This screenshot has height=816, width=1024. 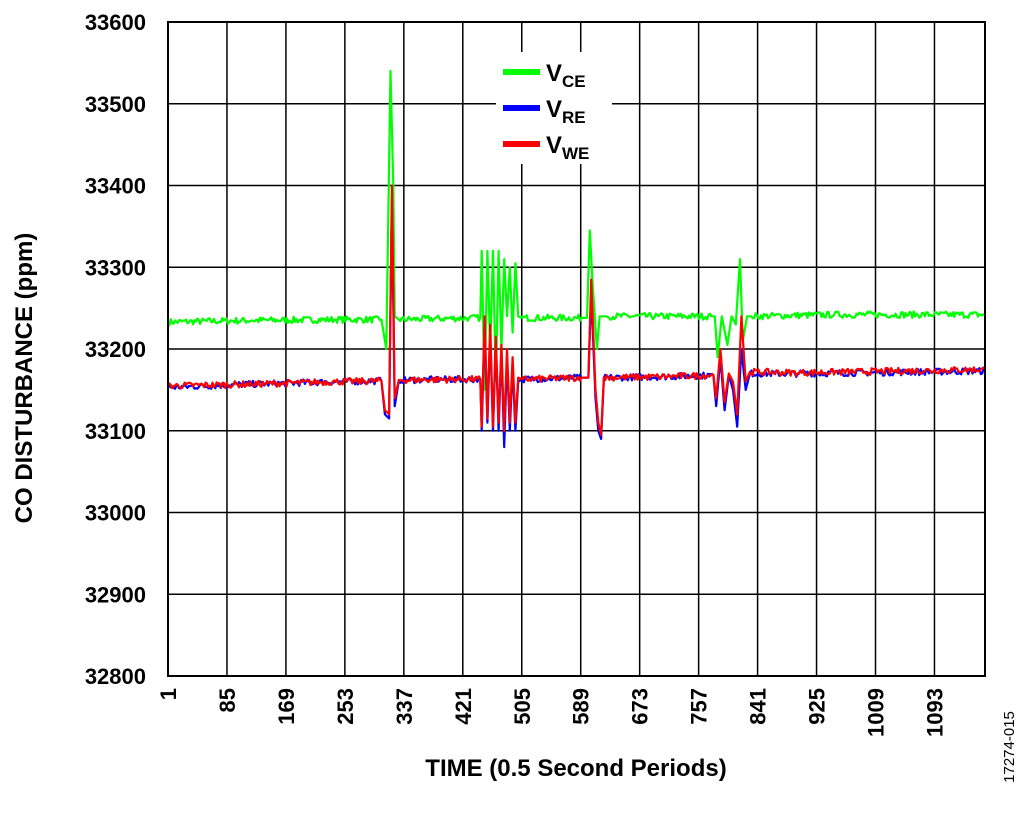 What do you see at coordinates (286, 706) in the screenshot?
I see `x-tick-label: 169` at bounding box center [286, 706].